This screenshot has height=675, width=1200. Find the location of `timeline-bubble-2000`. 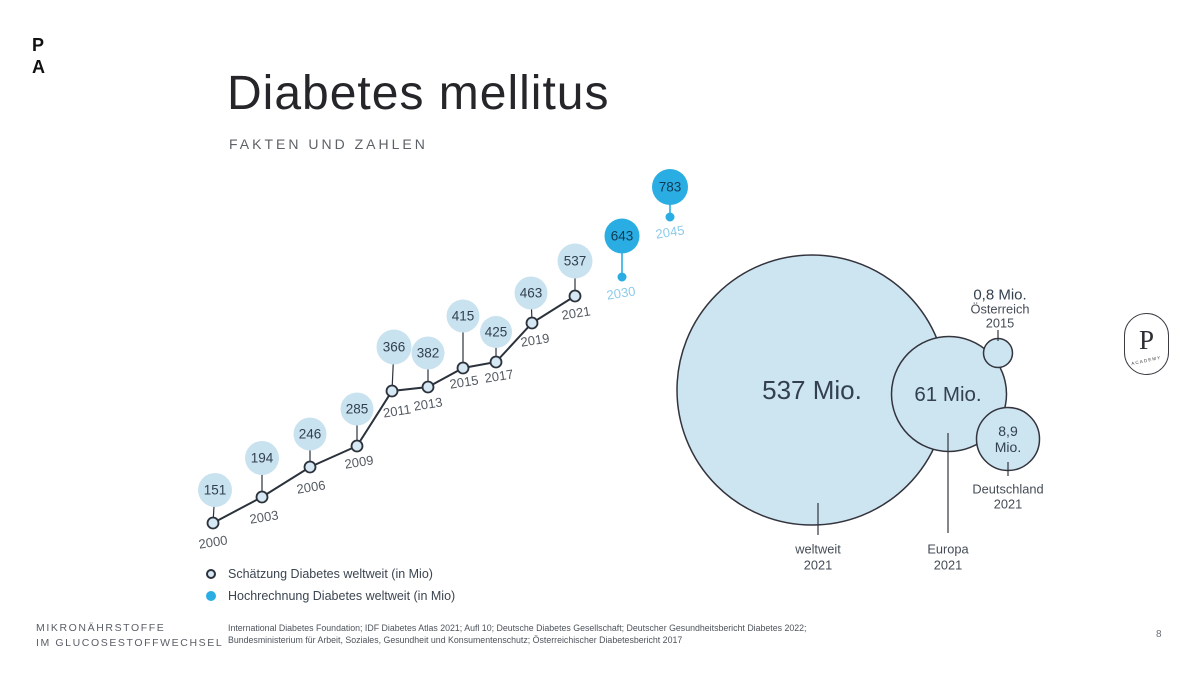

timeline-bubble-2000 is located at coordinates (215, 490).